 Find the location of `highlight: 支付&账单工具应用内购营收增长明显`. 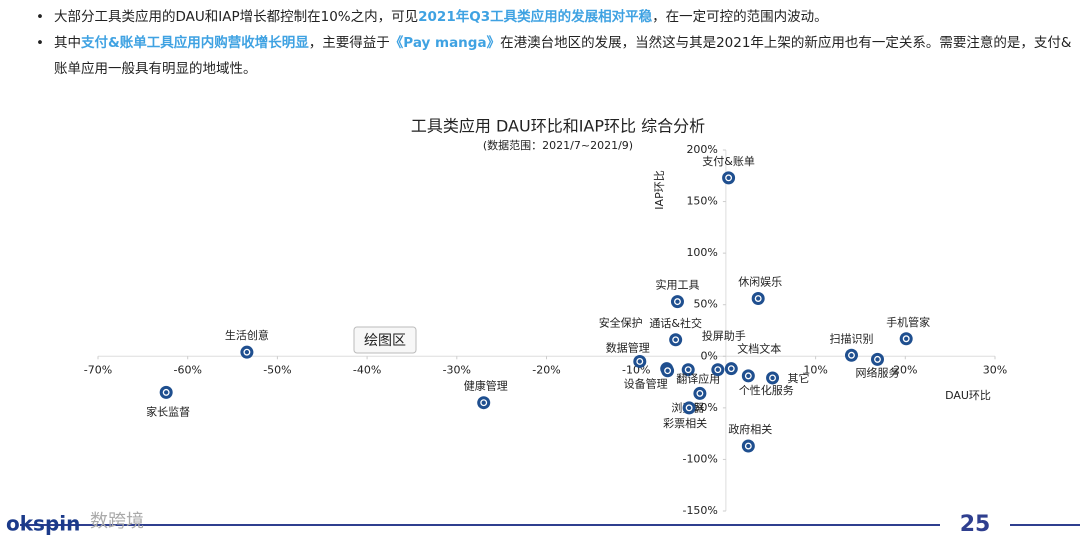

highlight: 支付&账单工具应用内购营收增长明显 is located at coordinates (195, 43).